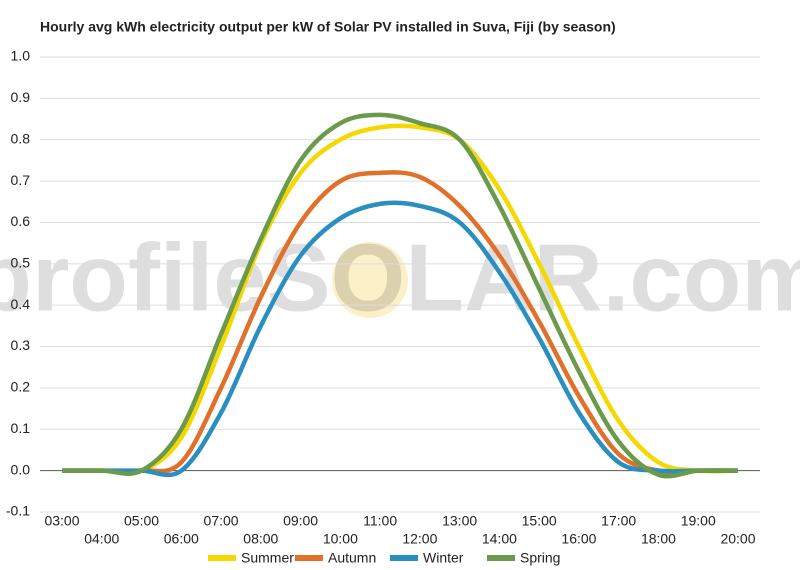  What do you see at coordinates (267, 558) in the screenshot?
I see `legend-label: Summer` at bounding box center [267, 558].